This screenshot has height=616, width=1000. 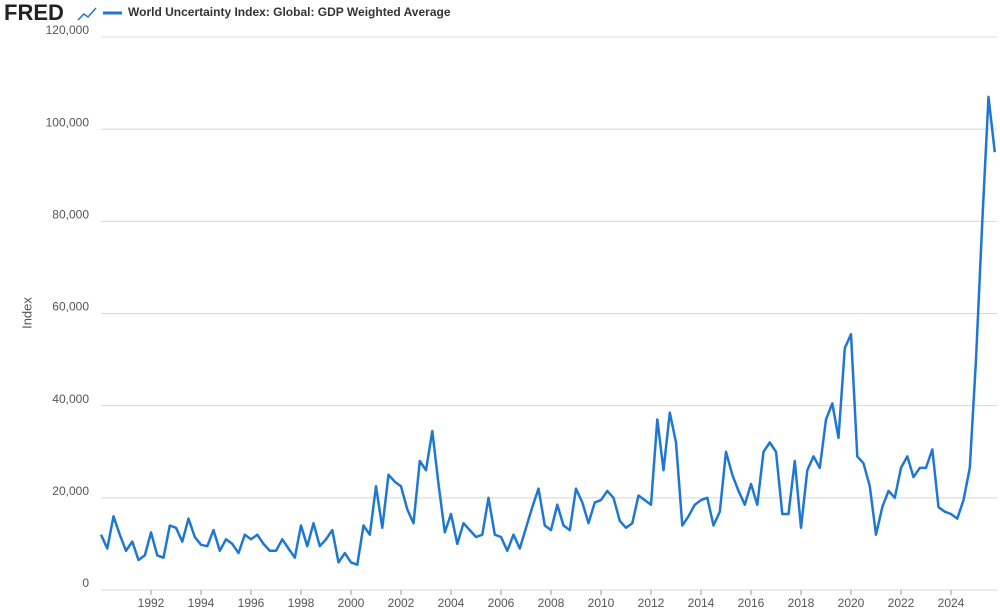 I want to click on x-tick-label: 2002, so click(x=401, y=603).